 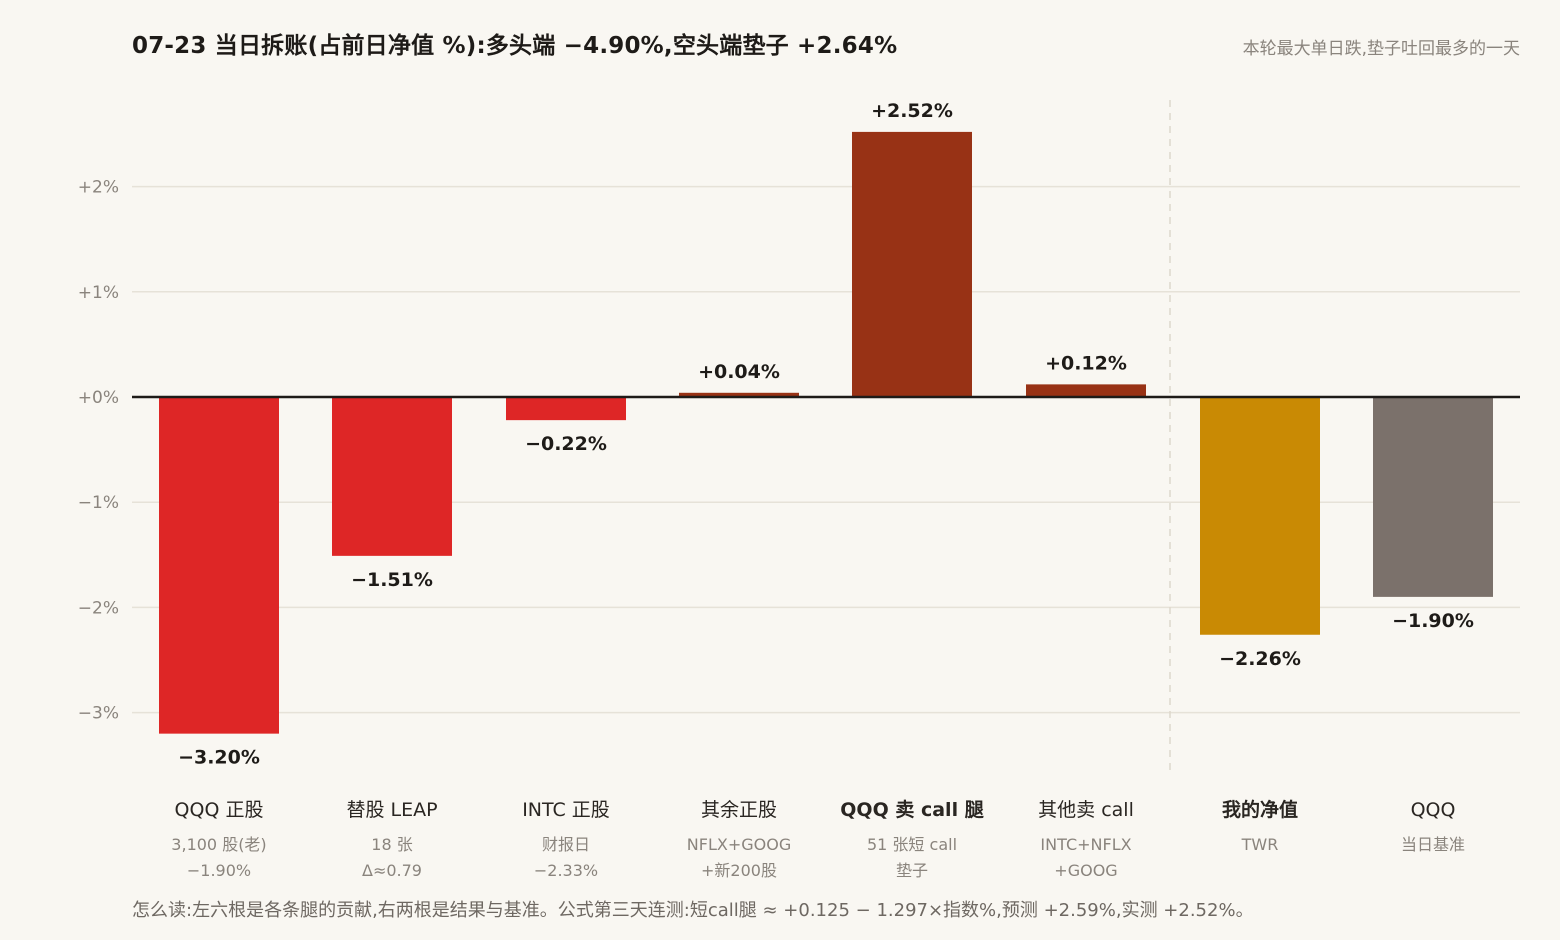 What do you see at coordinates (912, 844) in the screenshot?
I see `category-sublabel: 51 张短 call` at bounding box center [912, 844].